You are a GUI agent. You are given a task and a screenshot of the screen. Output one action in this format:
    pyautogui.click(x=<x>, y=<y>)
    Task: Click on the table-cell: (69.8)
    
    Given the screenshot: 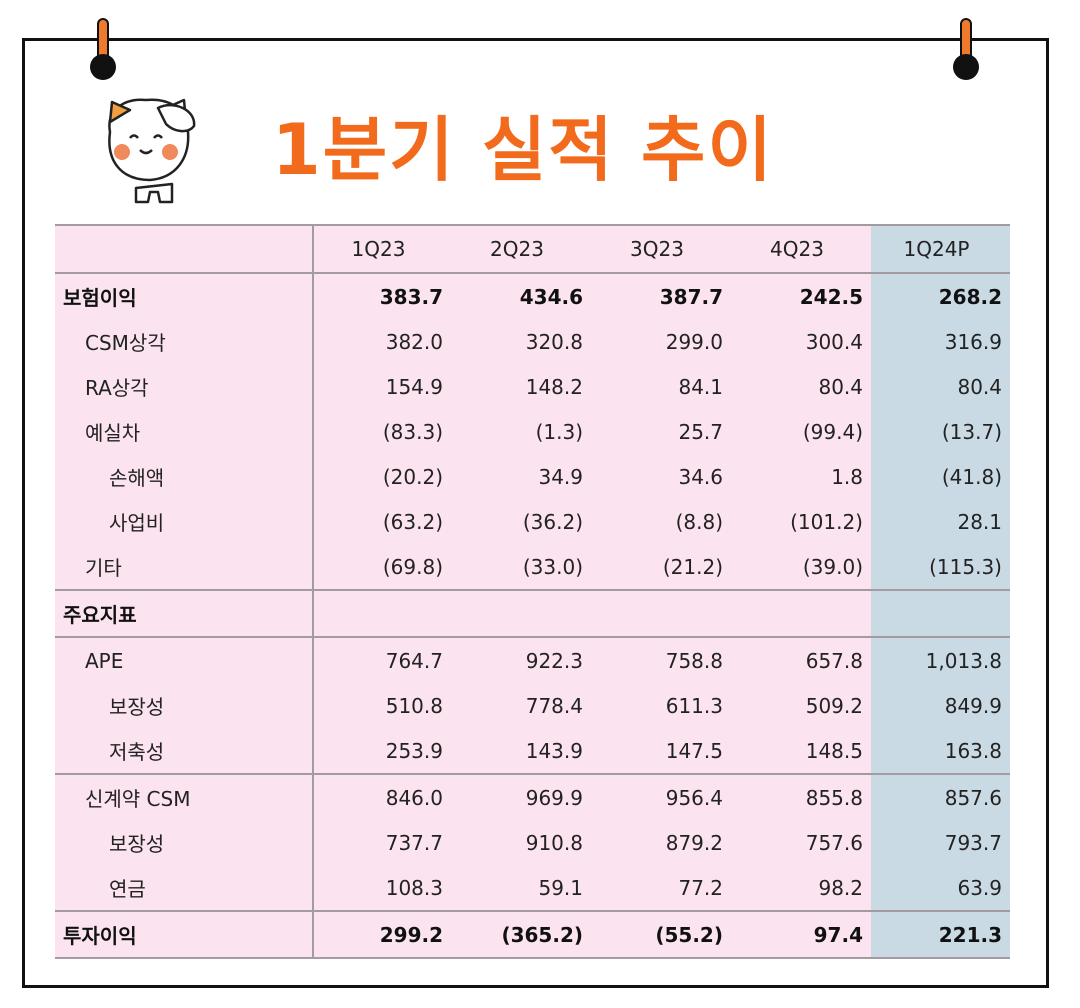 What is the action you would take?
    pyautogui.click(x=382, y=567)
    